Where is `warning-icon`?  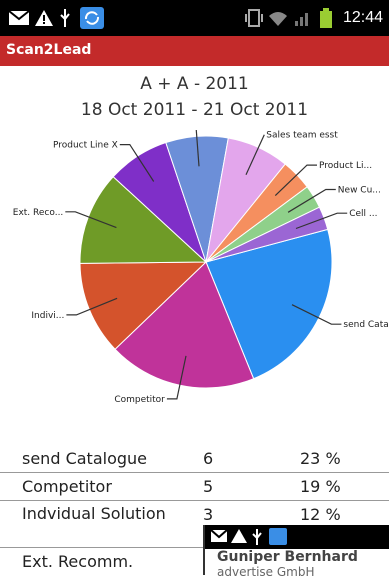 warning-icon is located at coordinates (44, 18).